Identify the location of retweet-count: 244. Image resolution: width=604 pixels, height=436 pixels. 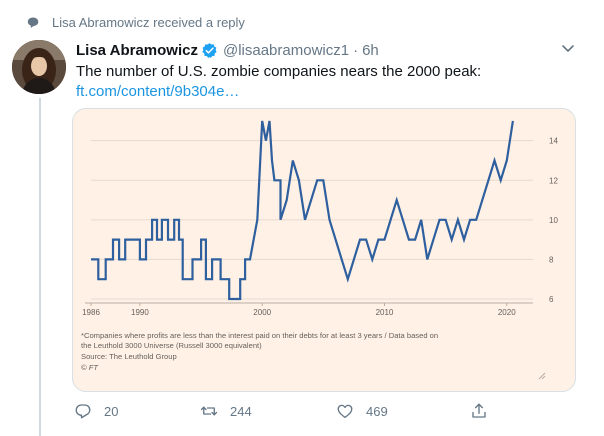
(241, 411).